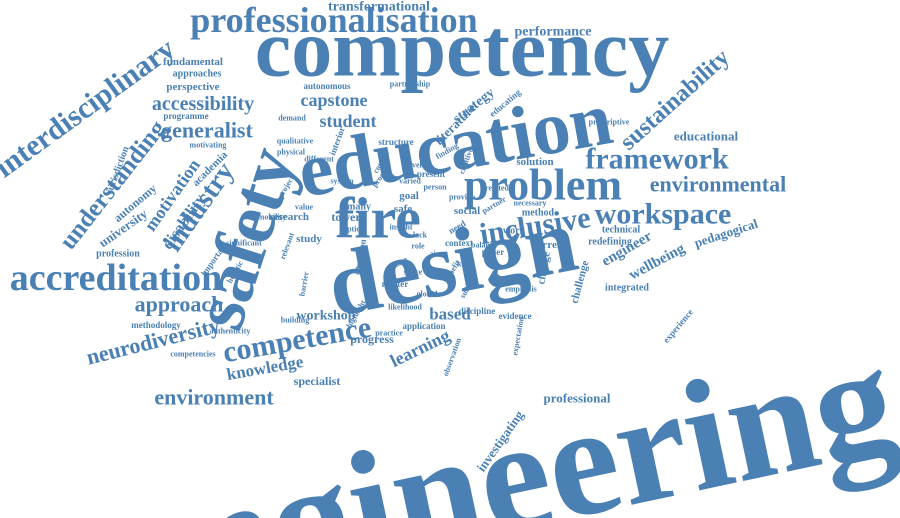 This screenshot has height=518, width=900. I want to click on word-expectation: expectation, so click(518, 335).